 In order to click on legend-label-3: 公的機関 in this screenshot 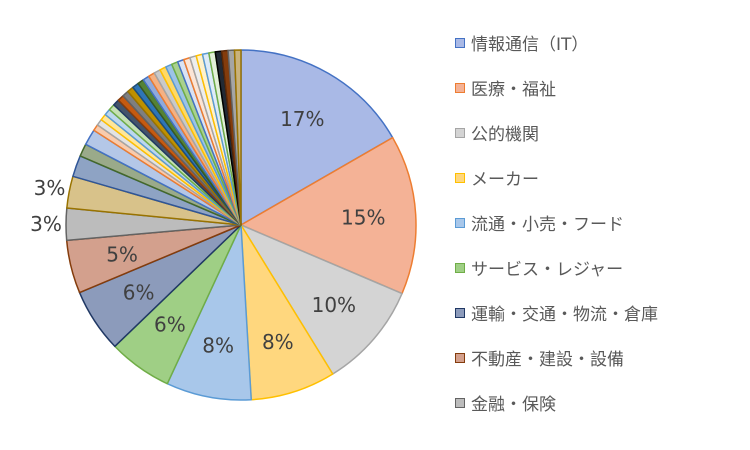, I will do `click(505, 135)`.